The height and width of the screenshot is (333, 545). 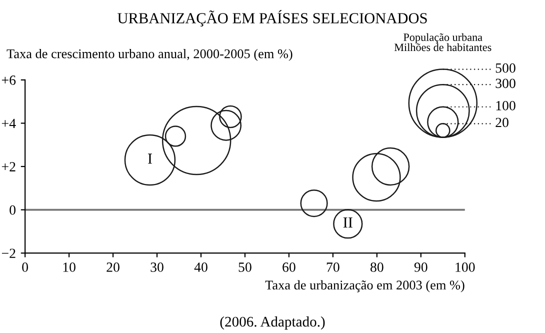 What do you see at coordinates (149, 54) in the screenshot?
I see `y-axis-title: Taxa de crescimento urbano anual, 2000-2005 (em %)` at bounding box center [149, 54].